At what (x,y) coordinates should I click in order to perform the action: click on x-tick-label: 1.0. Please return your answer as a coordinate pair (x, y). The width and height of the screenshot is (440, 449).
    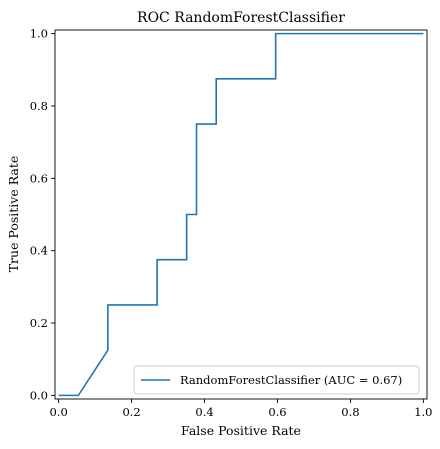
    Looking at the image, I should click on (423, 412).